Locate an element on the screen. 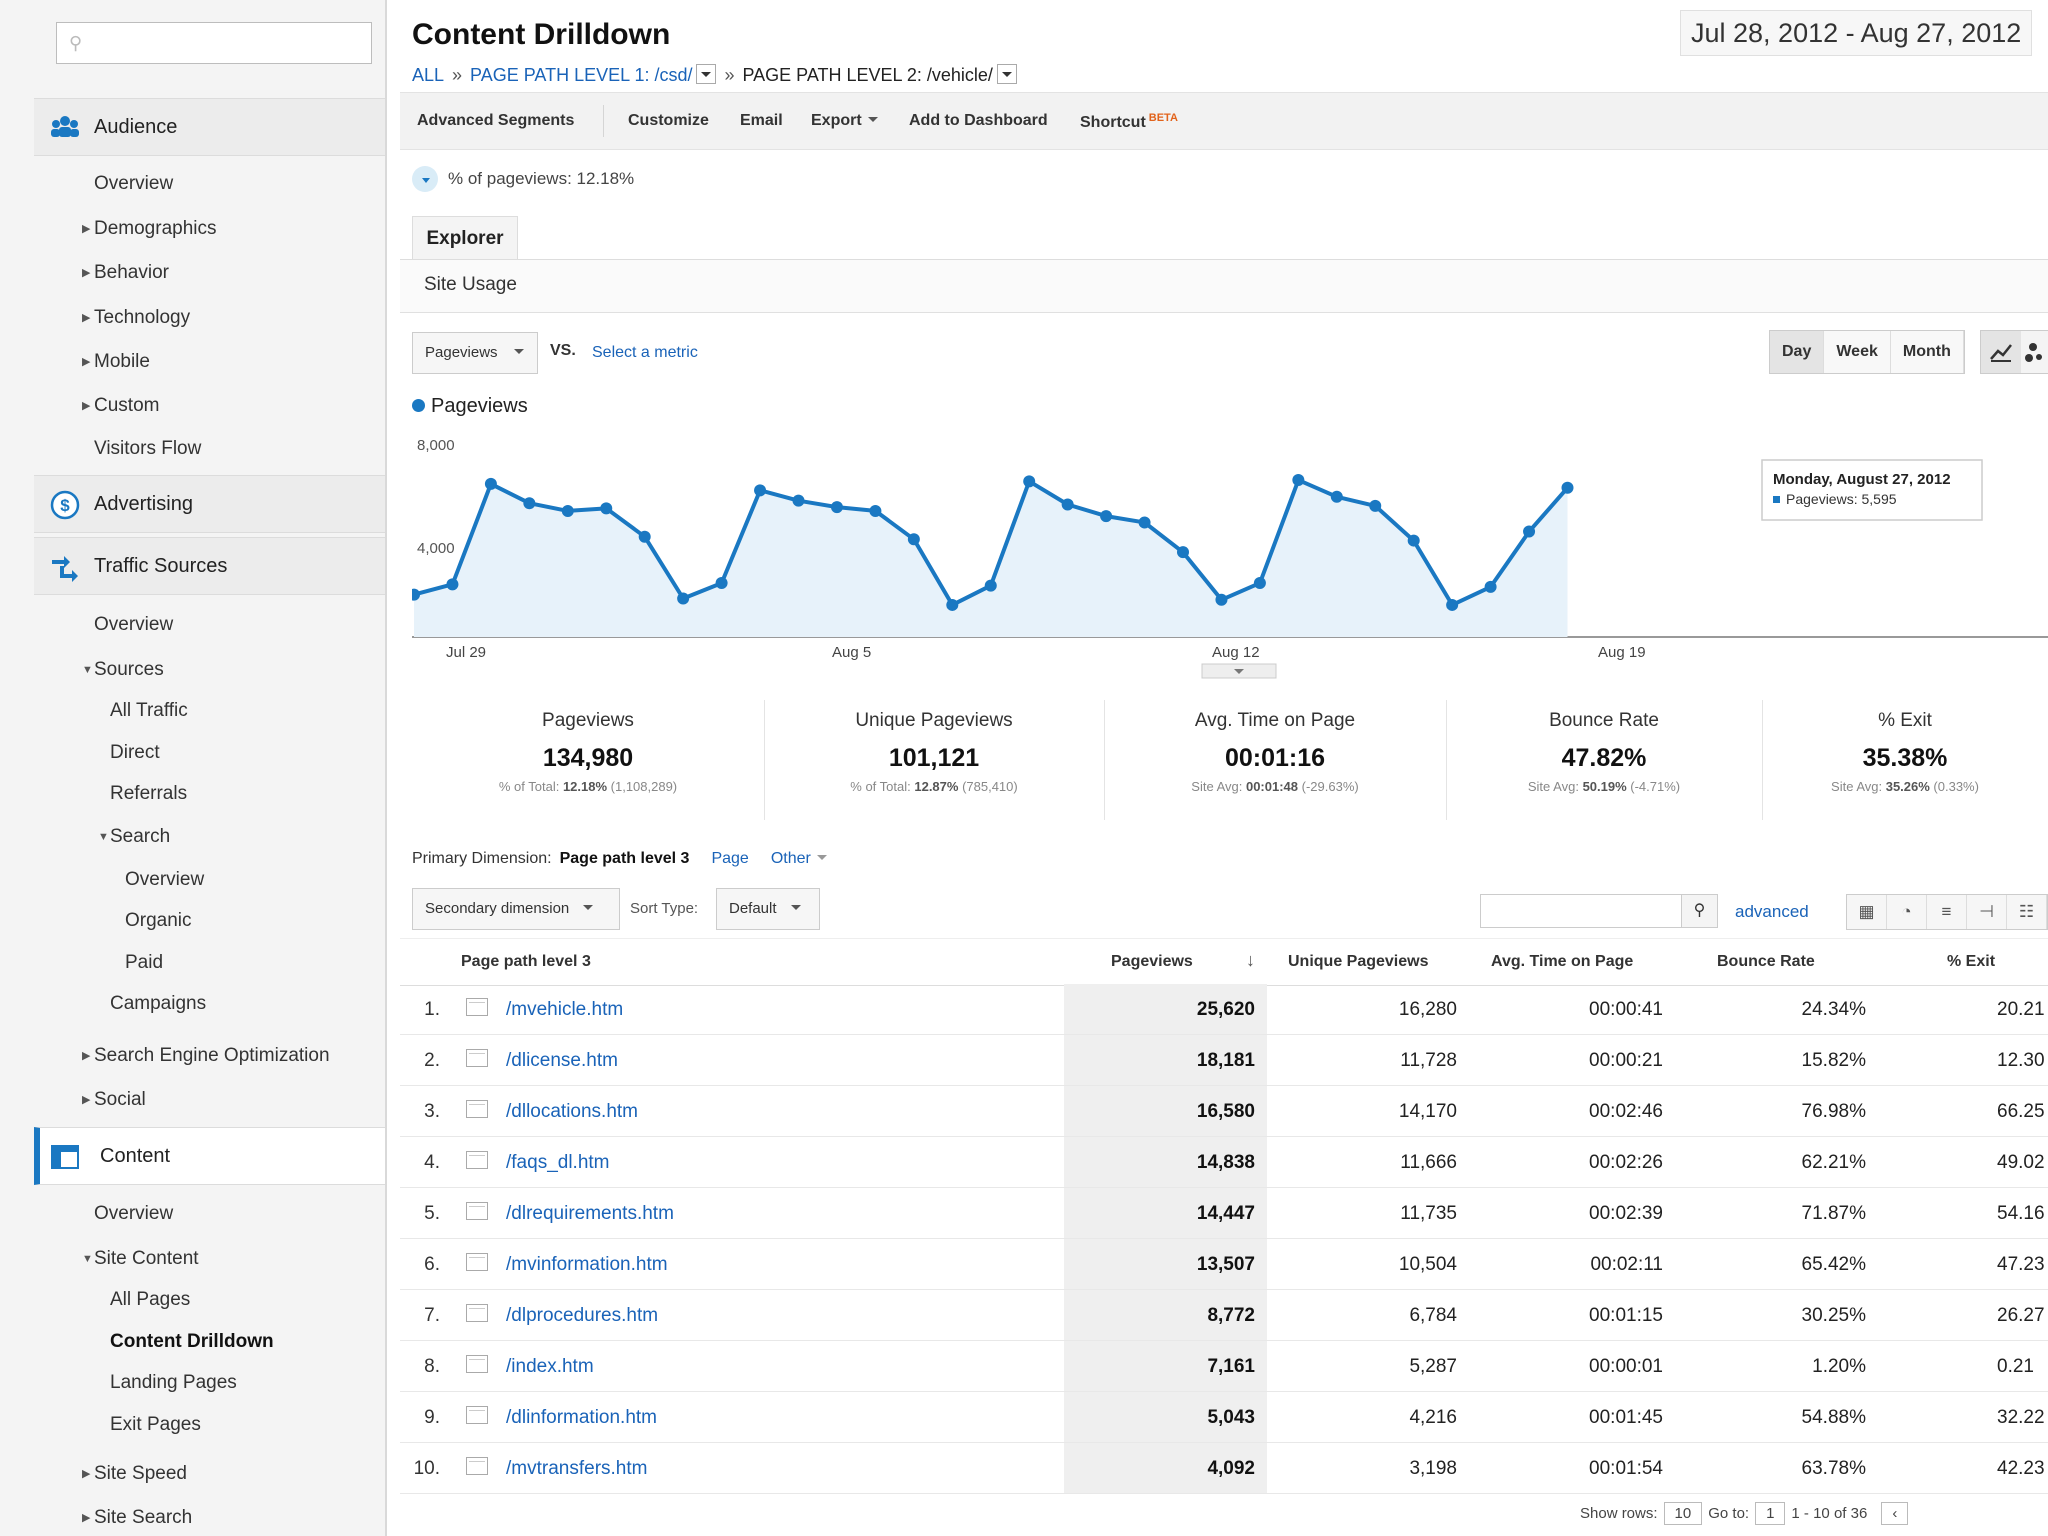 The height and width of the screenshot is (1536, 2048). column-header-unique-pageviews: Unique Pageviews is located at coordinates (1358, 961).